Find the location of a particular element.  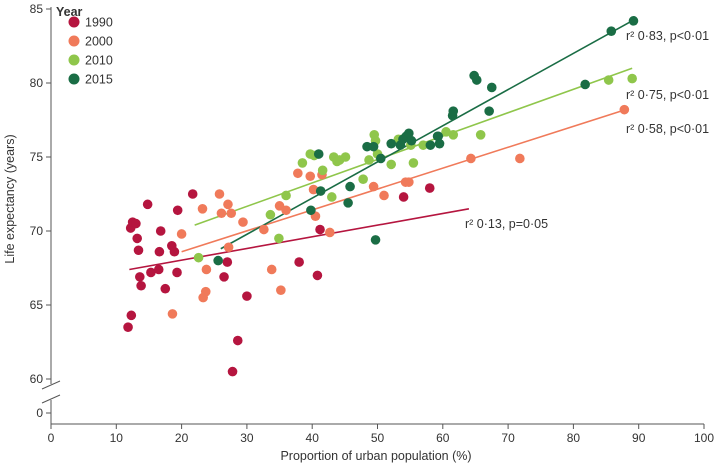

x-tick-label: 30 is located at coordinates (247, 438).